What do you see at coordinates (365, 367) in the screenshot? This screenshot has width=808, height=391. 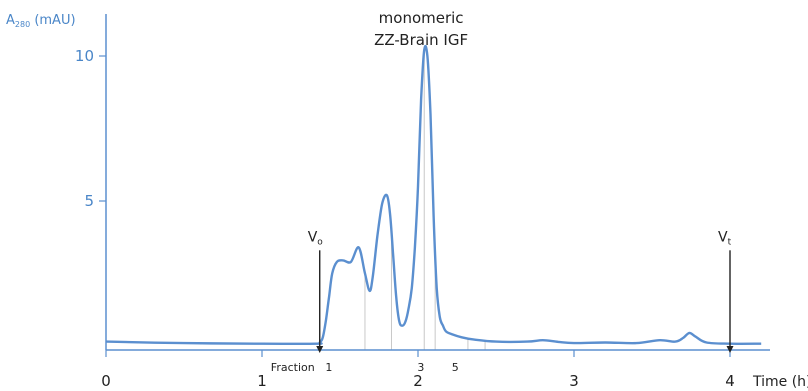 I see `fraction-labels: Fraction 1 3 5` at bounding box center [365, 367].